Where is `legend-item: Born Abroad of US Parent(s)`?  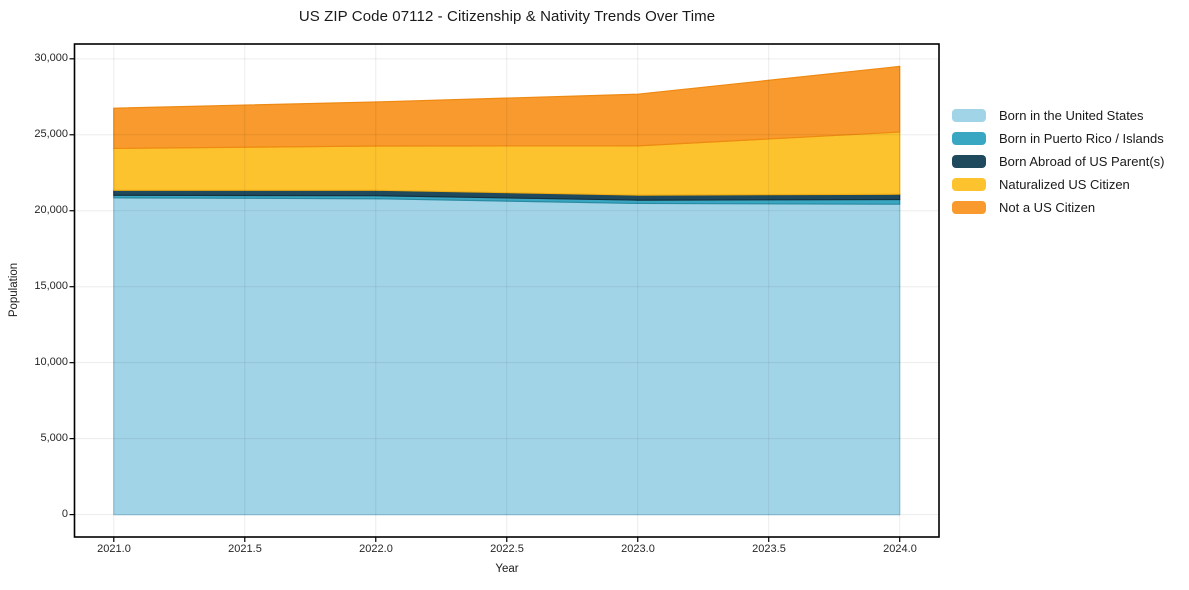 legend-item: Born Abroad of US Parent(s) is located at coordinates (1058, 161).